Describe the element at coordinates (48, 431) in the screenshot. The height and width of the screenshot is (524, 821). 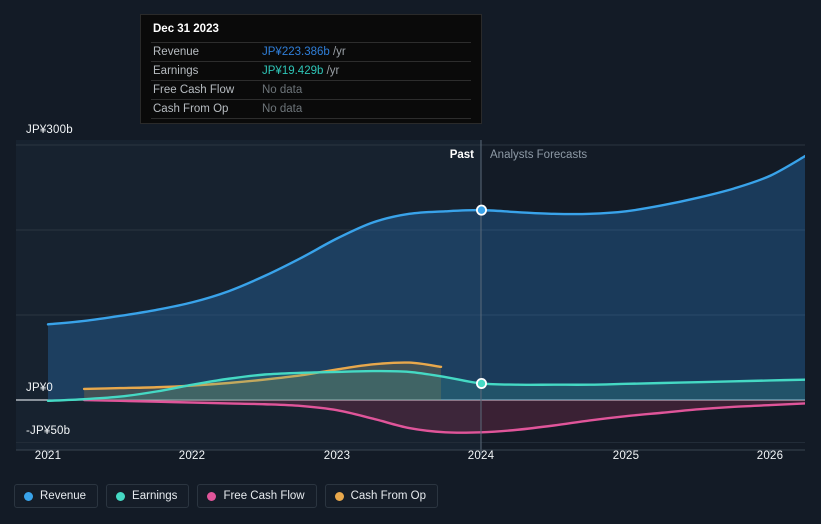
I see `y-axis-label: -JP¥50b` at that location.